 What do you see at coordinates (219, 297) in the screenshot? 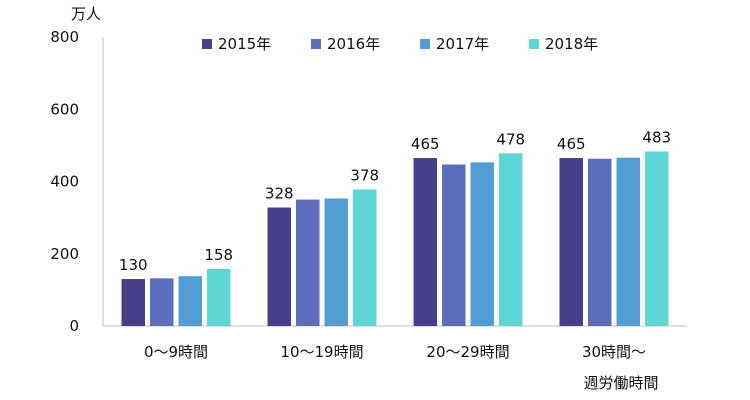
I see `bar-2018年-0` at bounding box center [219, 297].